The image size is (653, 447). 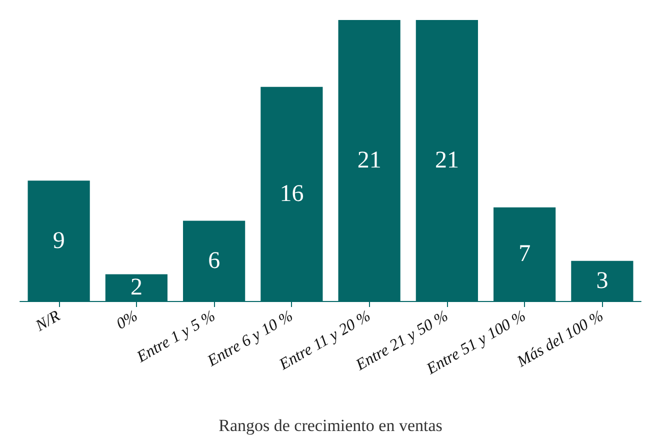 I want to click on data-label: 3, so click(x=602, y=281).